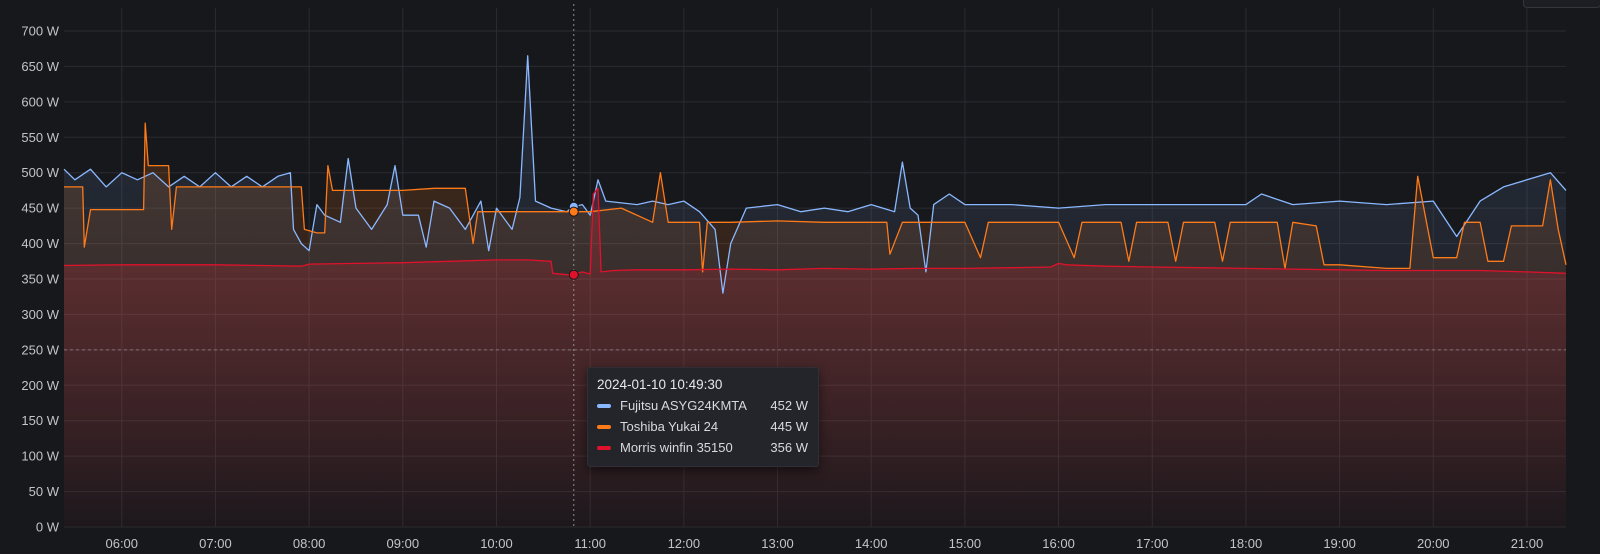 The width and height of the screenshot is (1600, 554). What do you see at coordinates (777, 543) in the screenshot?
I see `x-tick-label: 13:00` at bounding box center [777, 543].